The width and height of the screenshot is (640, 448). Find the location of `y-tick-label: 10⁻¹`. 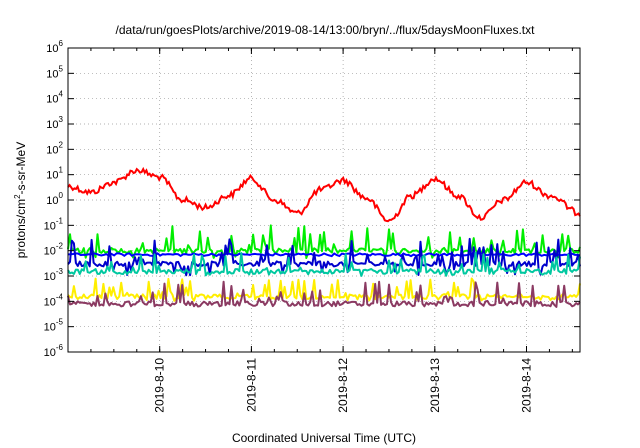

y-tick-label: 10⁻¹ is located at coordinates (54, 224).